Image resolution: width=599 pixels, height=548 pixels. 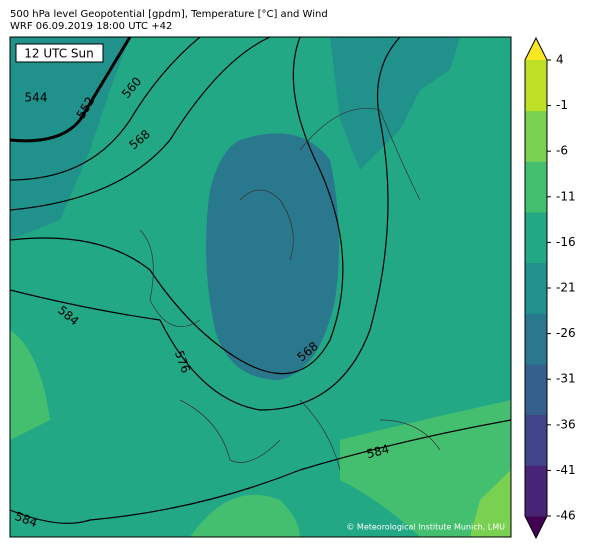 What do you see at coordinates (425, 527) in the screenshot?
I see `credit: © Meteorological Institute Munich, LMU` at bounding box center [425, 527].